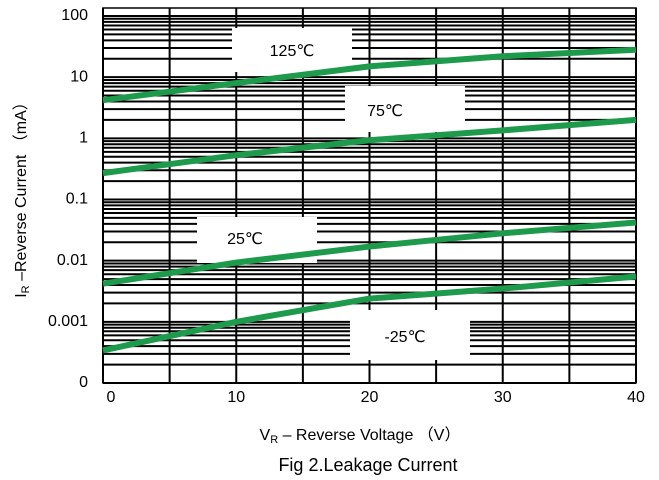 The height and width of the screenshot is (480, 659). What do you see at coordinates (370, 397) in the screenshot?
I see `x-tick-label: 20` at bounding box center [370, 397].